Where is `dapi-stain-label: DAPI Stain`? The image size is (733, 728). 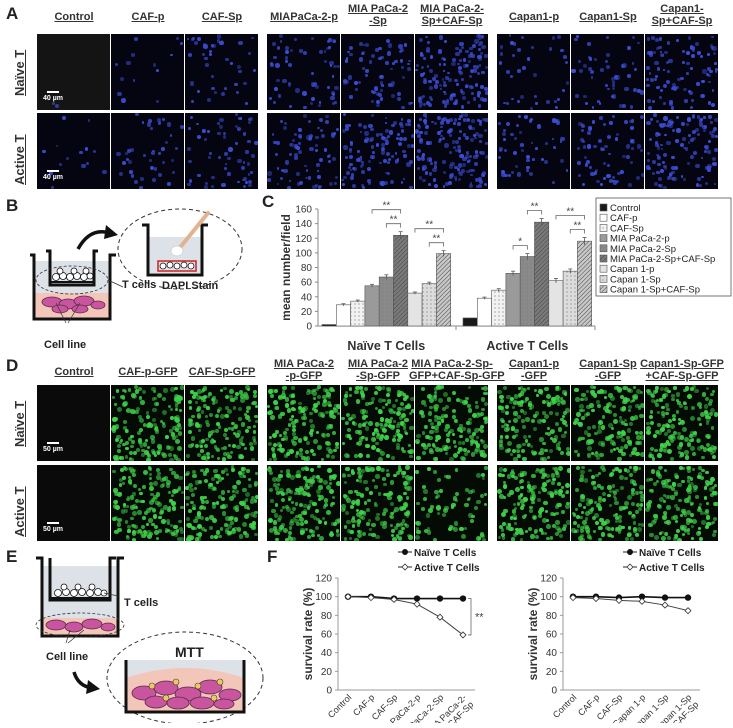
dapi-stain-label: DAPI Stain is located at coordinates (190, 286).